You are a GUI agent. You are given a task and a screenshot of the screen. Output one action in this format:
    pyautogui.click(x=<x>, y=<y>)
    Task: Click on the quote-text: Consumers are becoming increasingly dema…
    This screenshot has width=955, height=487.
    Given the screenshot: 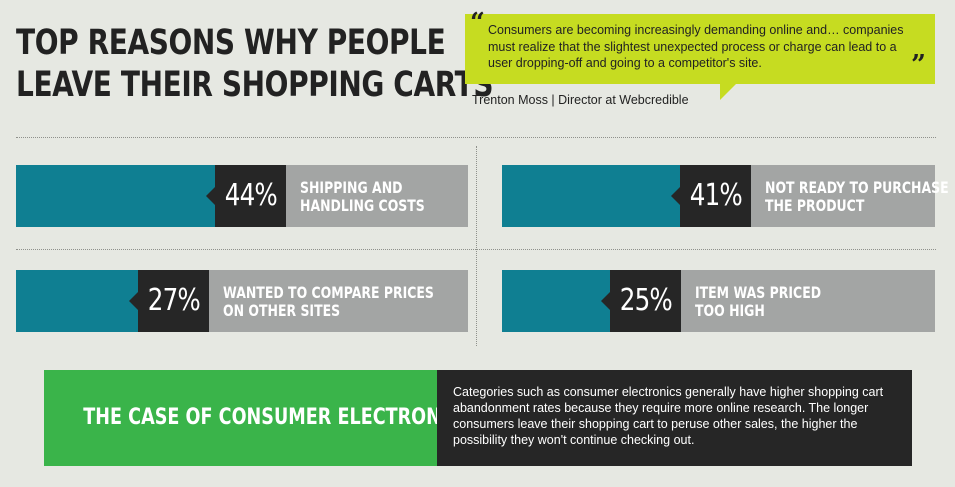 What is the action you would take?
    pyautogui.click(x=696, y=46)
    